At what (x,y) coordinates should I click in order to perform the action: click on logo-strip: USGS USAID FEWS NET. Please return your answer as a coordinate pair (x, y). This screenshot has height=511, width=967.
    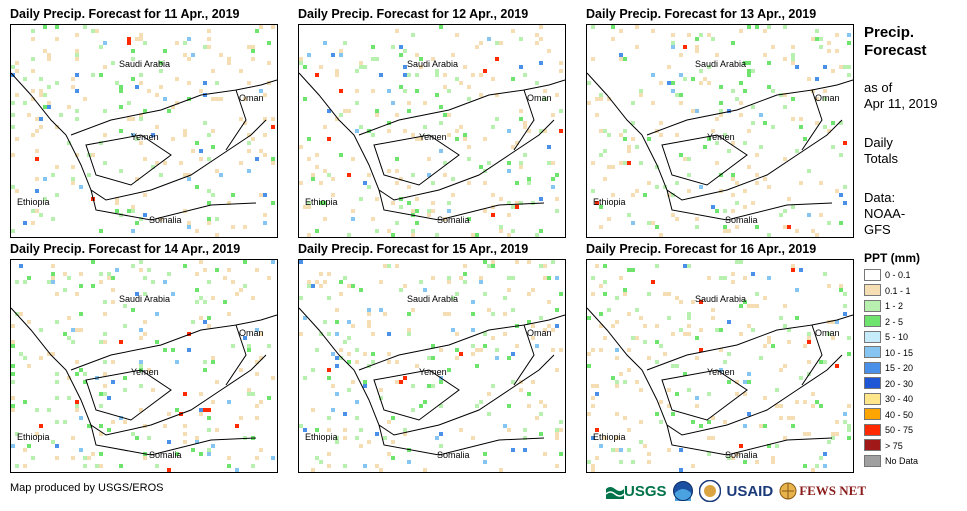
    Looking at the image, I should click on (736, 491).